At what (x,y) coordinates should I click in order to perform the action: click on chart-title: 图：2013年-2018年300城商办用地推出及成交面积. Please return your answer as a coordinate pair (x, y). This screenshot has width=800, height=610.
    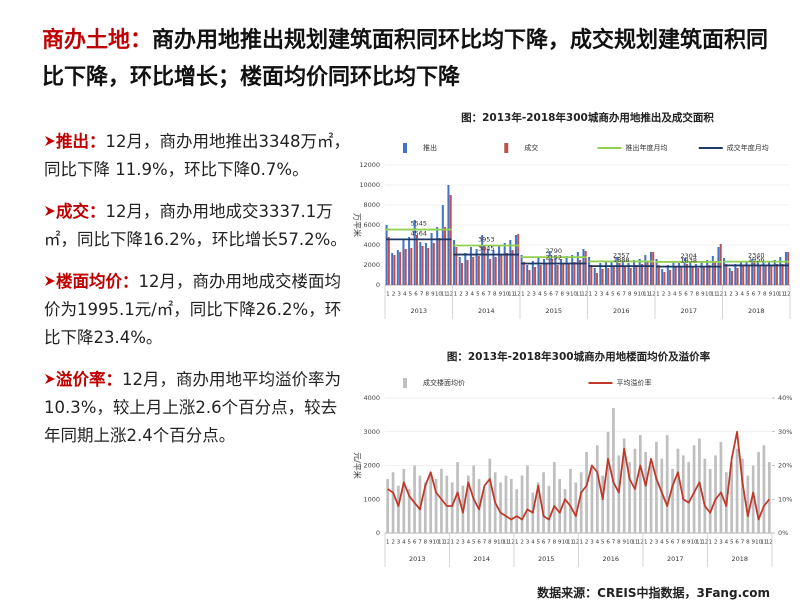
    Looking at the image, I should click on (587, 117).